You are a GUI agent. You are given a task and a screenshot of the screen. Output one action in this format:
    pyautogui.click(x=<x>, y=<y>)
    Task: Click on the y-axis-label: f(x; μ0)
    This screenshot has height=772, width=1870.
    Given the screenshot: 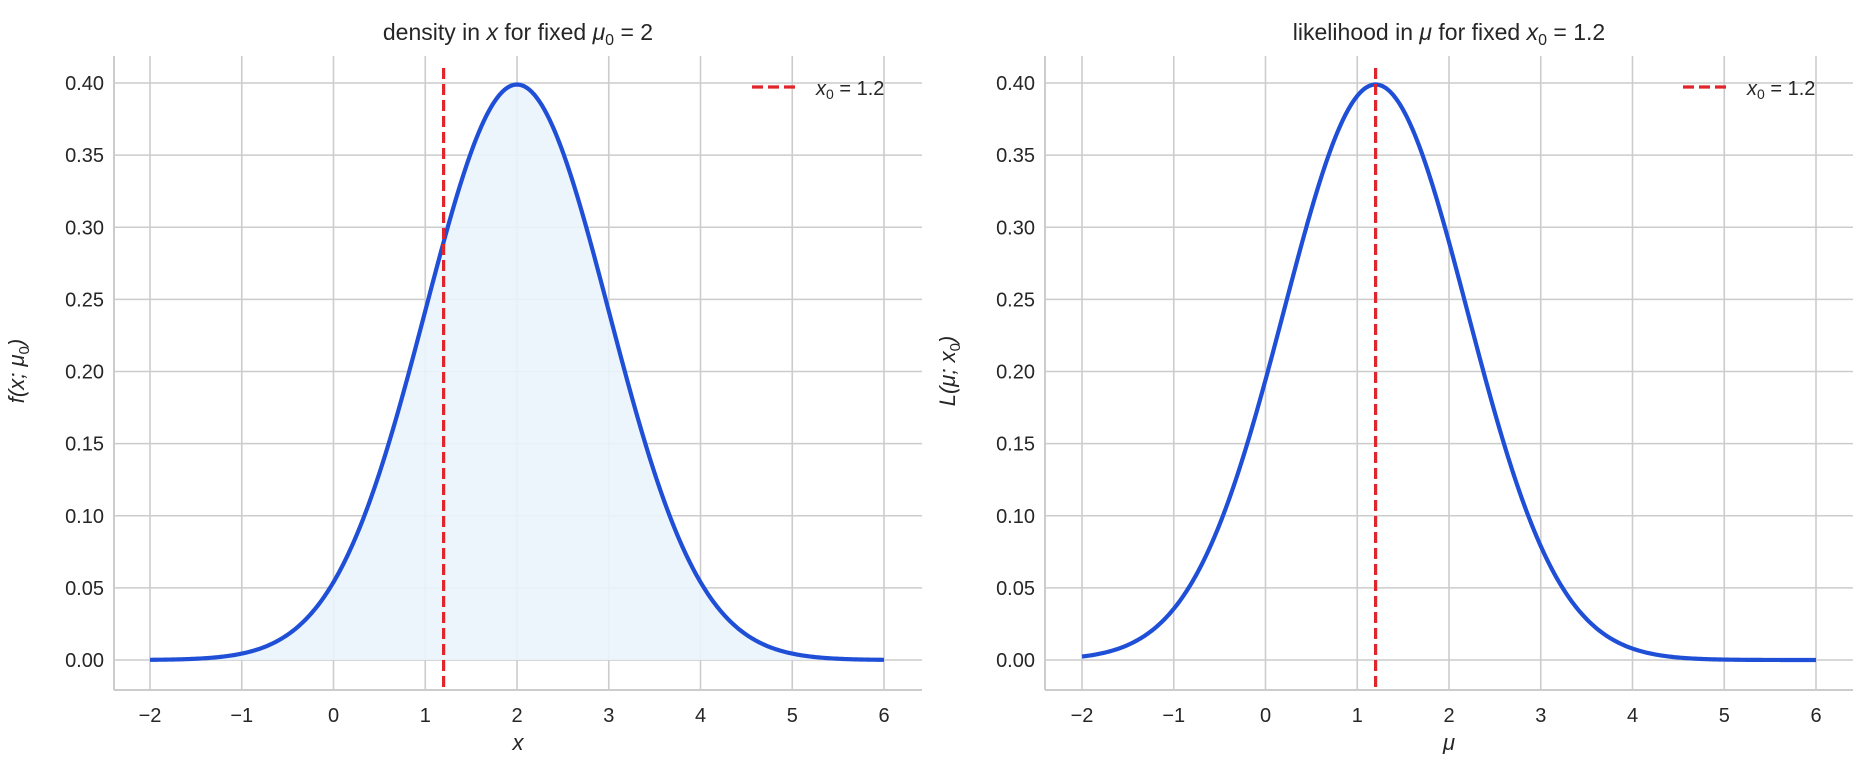 What is the action you would take?
    pyautogui.click(x=18, y=371)
    